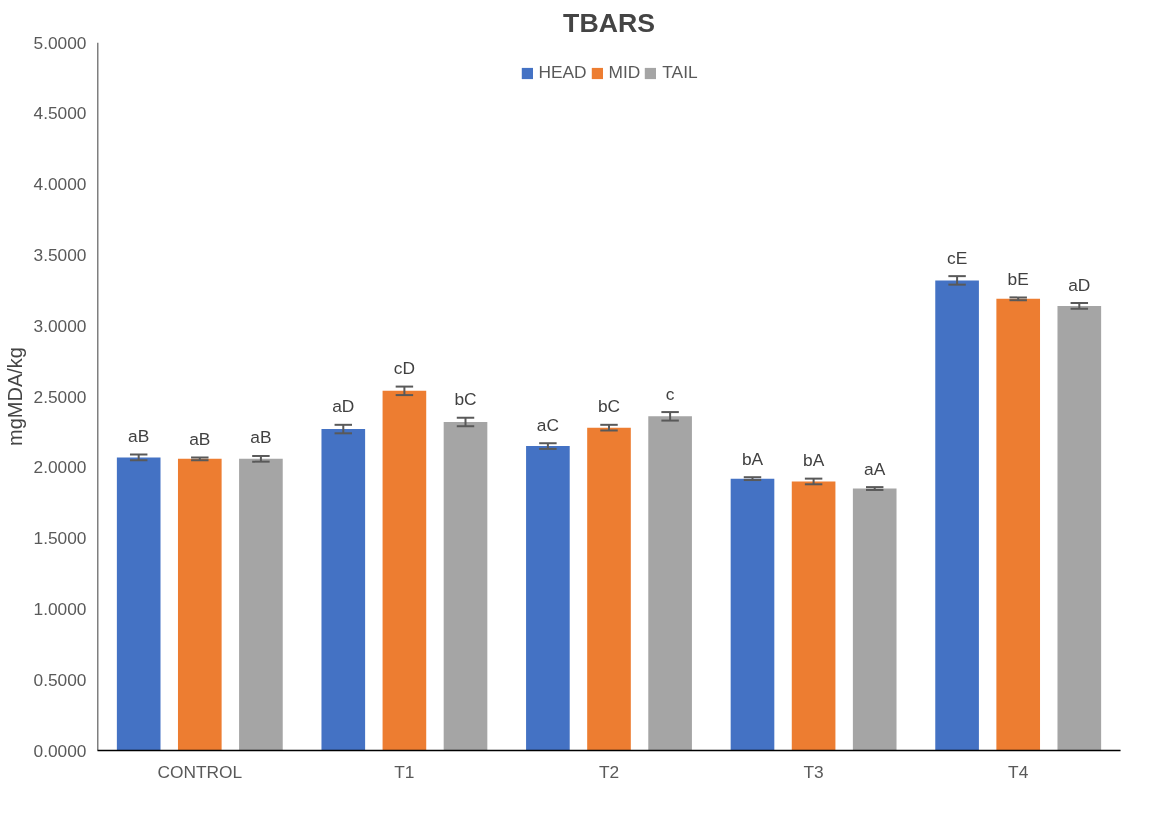  What do you see at coordinates (60, 254) in the screenshot?
I see `y-tick-label: 3.5000` at bounding box center [60, 254].